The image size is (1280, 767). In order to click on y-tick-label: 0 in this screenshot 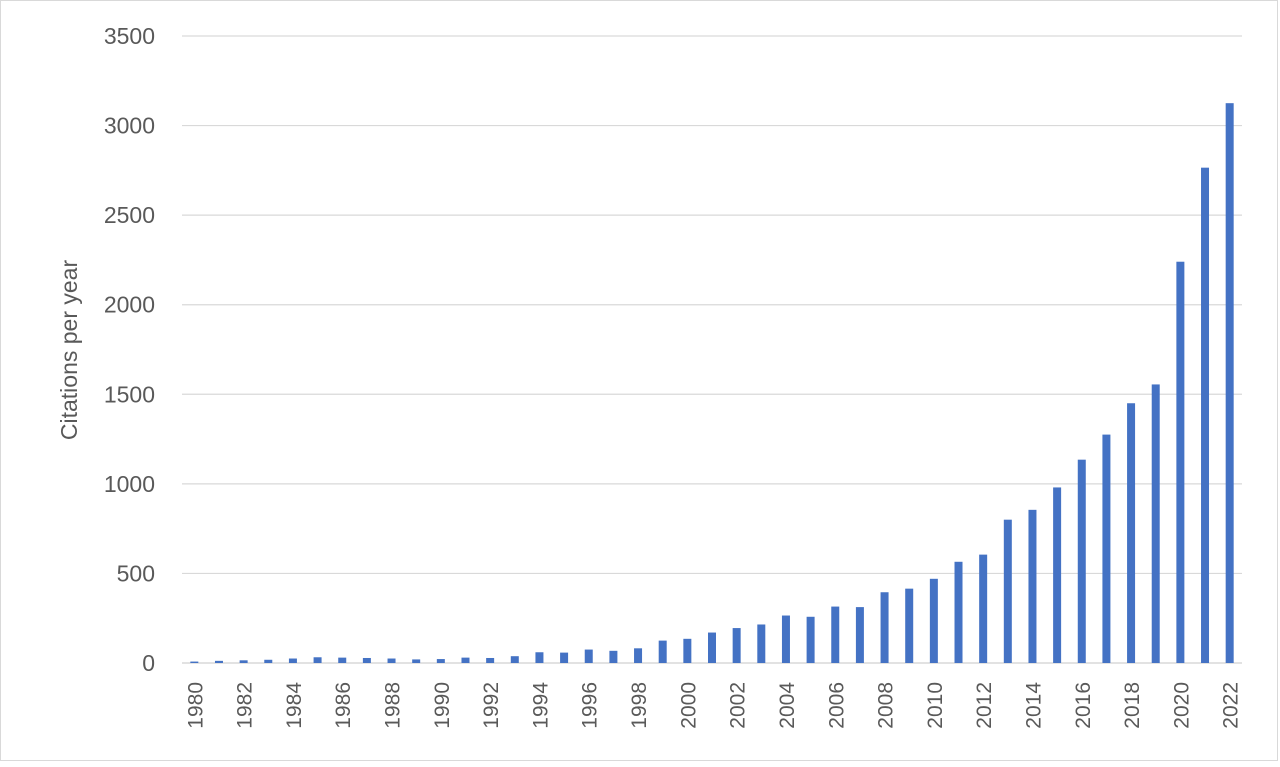, I will do `click(148, 663)`.